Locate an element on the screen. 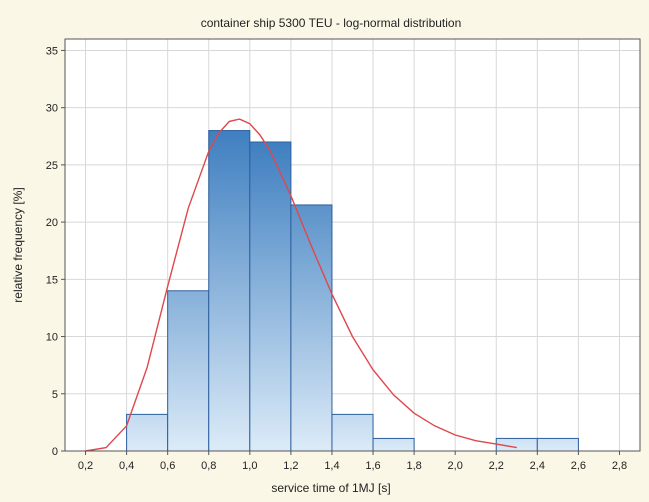 The height and width of the screenshot is (502, 649). x-tick-label: 2,4 is located at coordinates (537, 466).